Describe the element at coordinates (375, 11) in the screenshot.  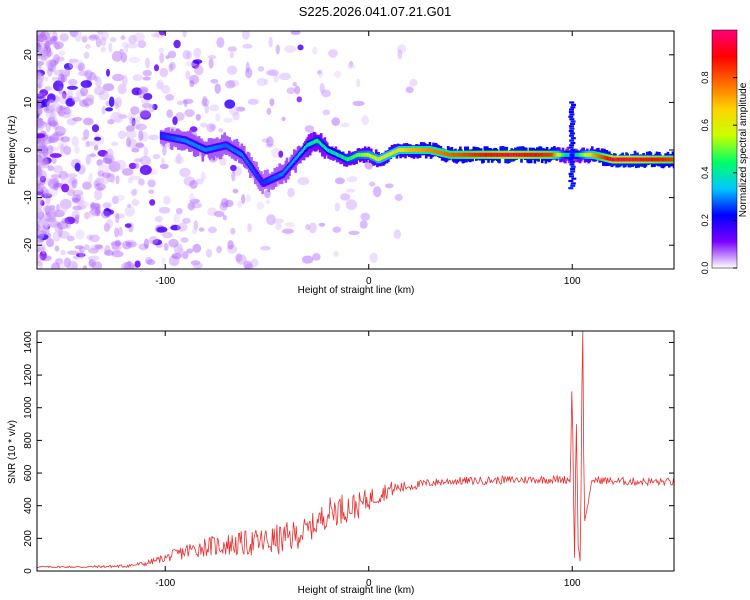
I see `figure-title: S225.2026.041.07.21.G01` at that location.